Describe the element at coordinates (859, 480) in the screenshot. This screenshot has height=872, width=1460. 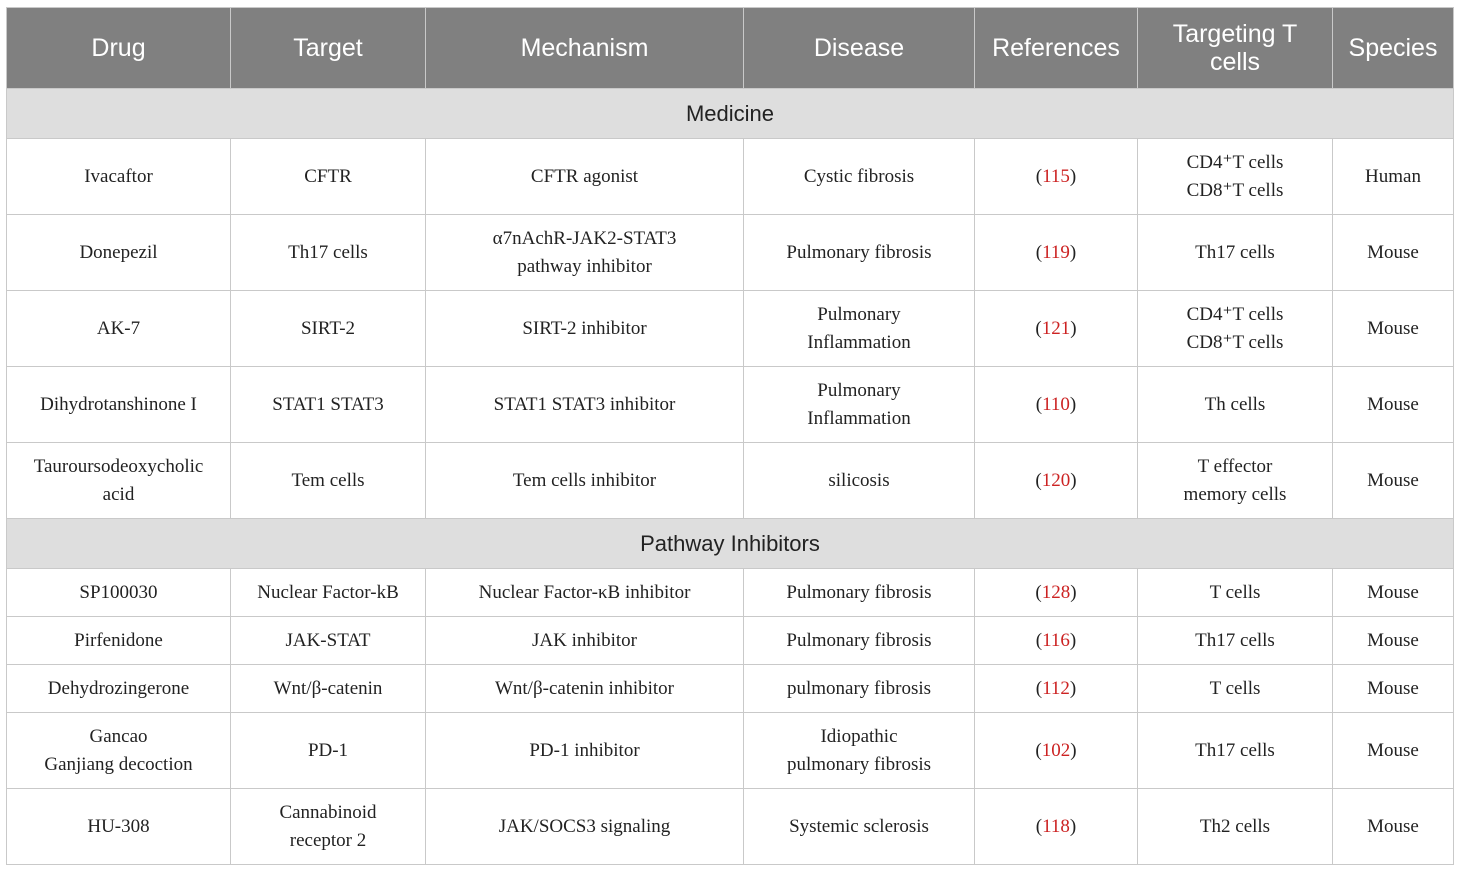
I see `cell-line: silicosis` at that location.